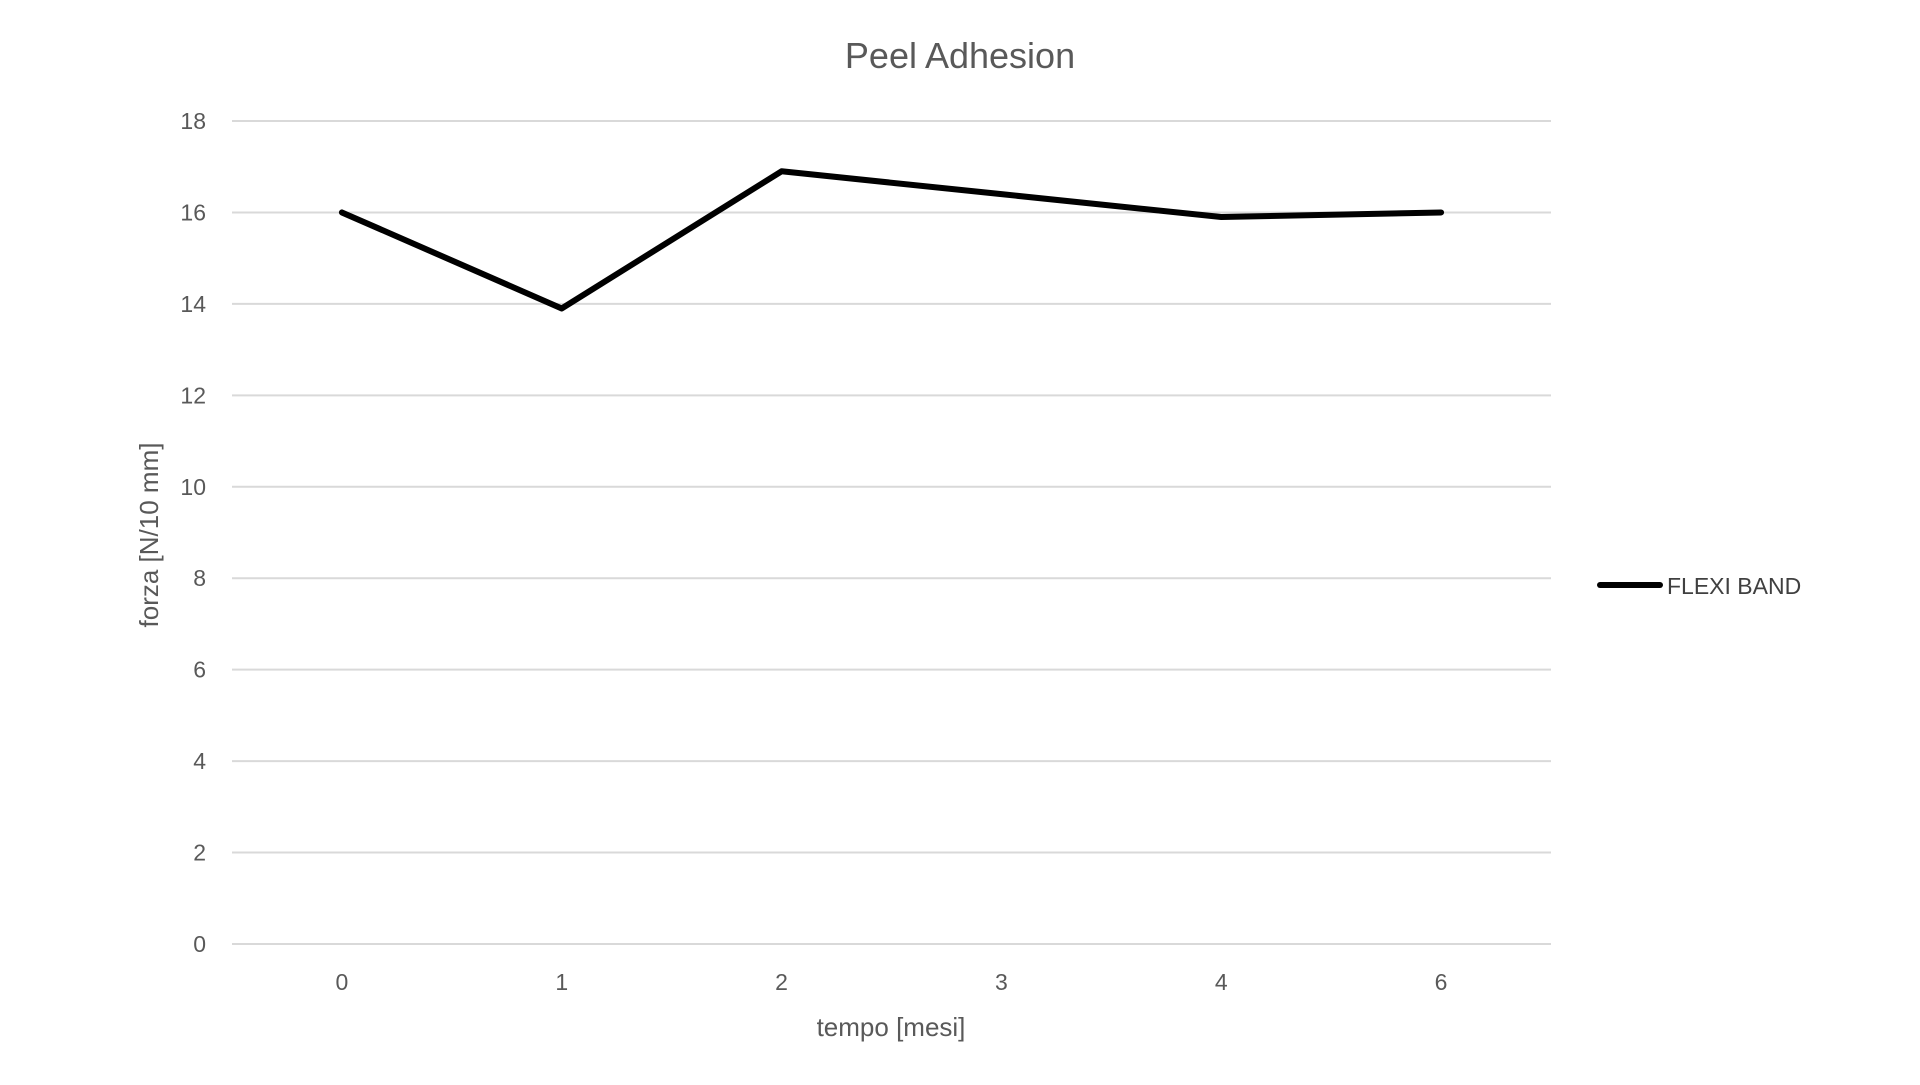 The height and width of the screenshot is (1085, 1920). I want to click on legend: FLEXI BAND, so click(1699, 586).